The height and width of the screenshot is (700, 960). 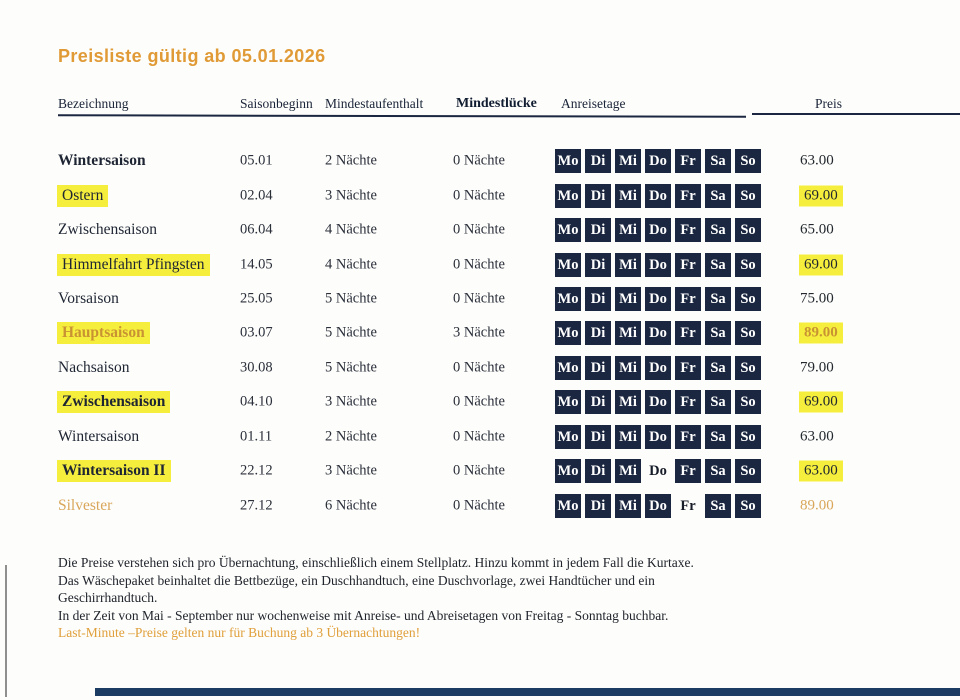 What do you see at coordinates (828, 103) in the screenshot?
I see `column-header-preis: Preis` at bounding box center [828, 103].